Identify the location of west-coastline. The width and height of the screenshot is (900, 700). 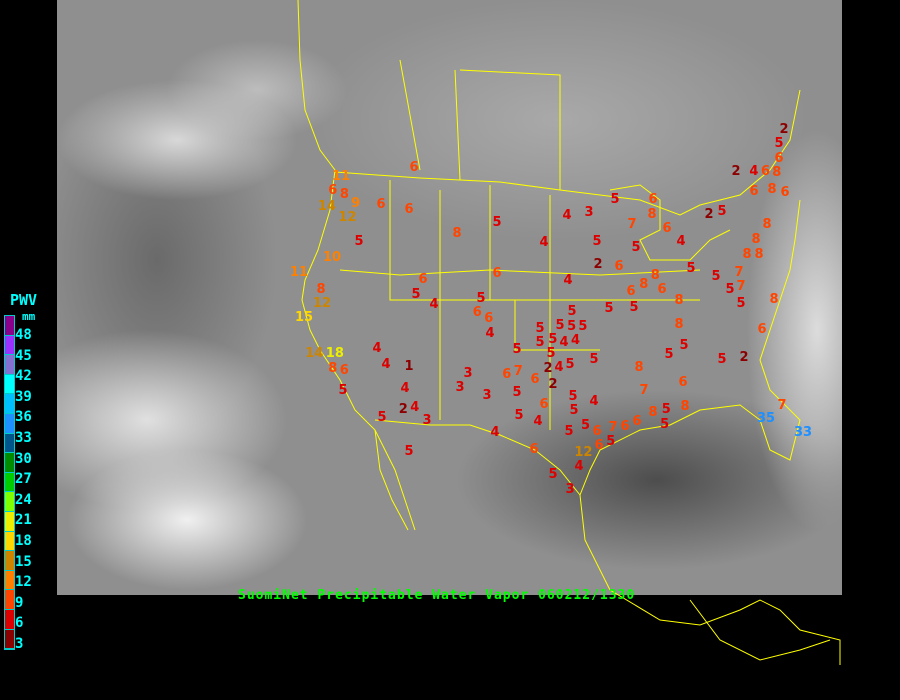
(356, 265).